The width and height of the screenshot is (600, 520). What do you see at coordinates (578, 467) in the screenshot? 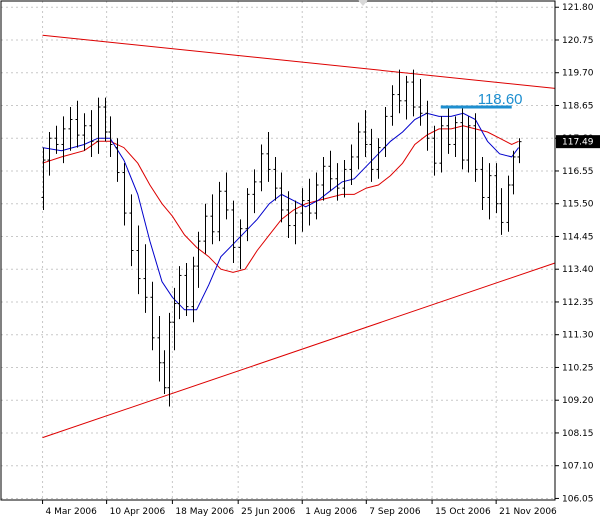
I see `y-tick-label: 107.10` at bounding box center [578, 467].